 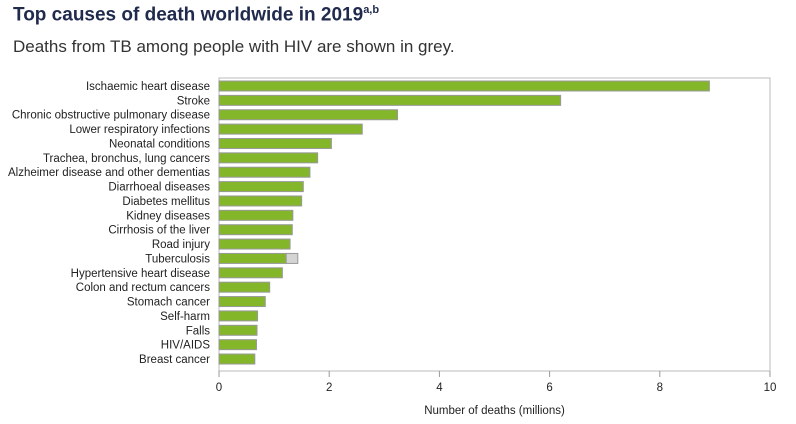 I want to click on category-label: Trachea, bronchus, lung cancers, so click(x=126, y=159).